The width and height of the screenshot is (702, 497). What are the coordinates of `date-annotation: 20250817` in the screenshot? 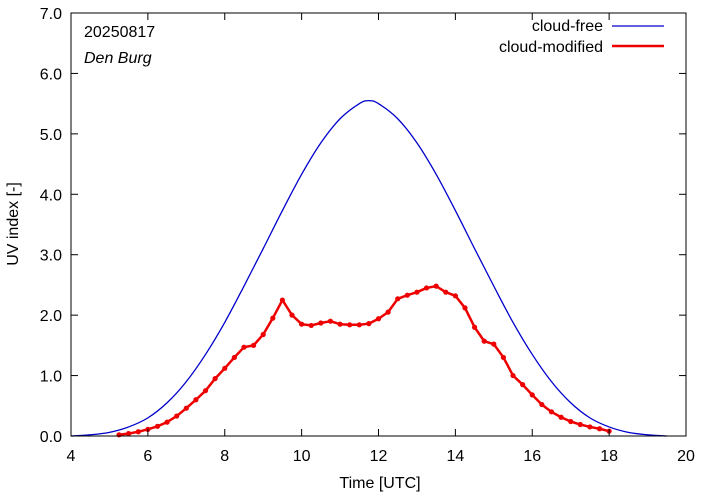 It's located at (119, 32).